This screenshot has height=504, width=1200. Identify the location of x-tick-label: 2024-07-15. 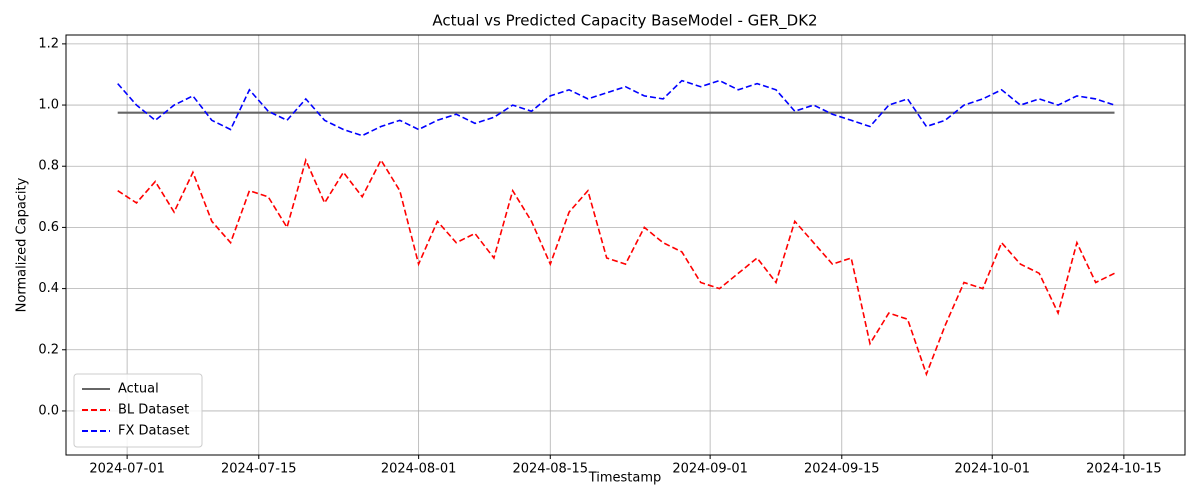
(259, 469).